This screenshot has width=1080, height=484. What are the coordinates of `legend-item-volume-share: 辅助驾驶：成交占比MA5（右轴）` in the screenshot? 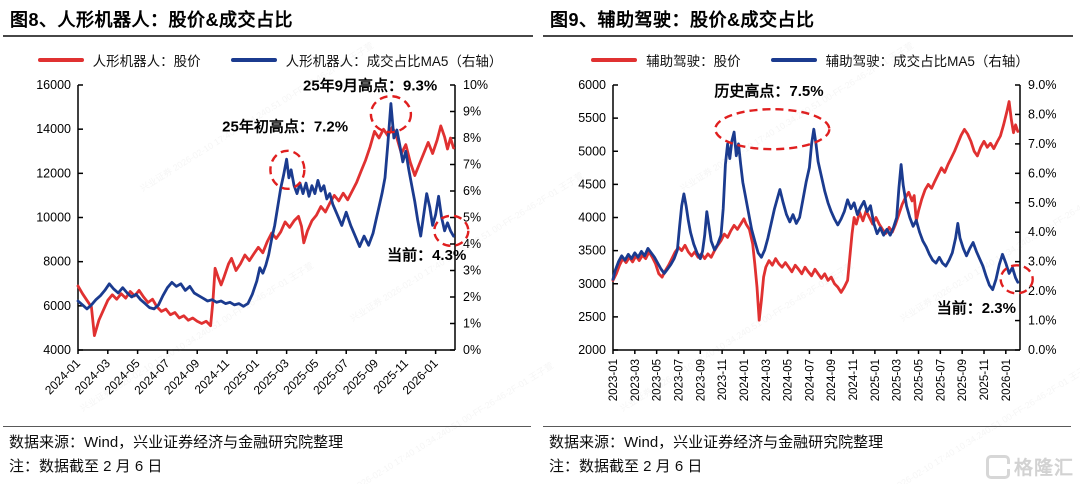 It's located at (899, 60).